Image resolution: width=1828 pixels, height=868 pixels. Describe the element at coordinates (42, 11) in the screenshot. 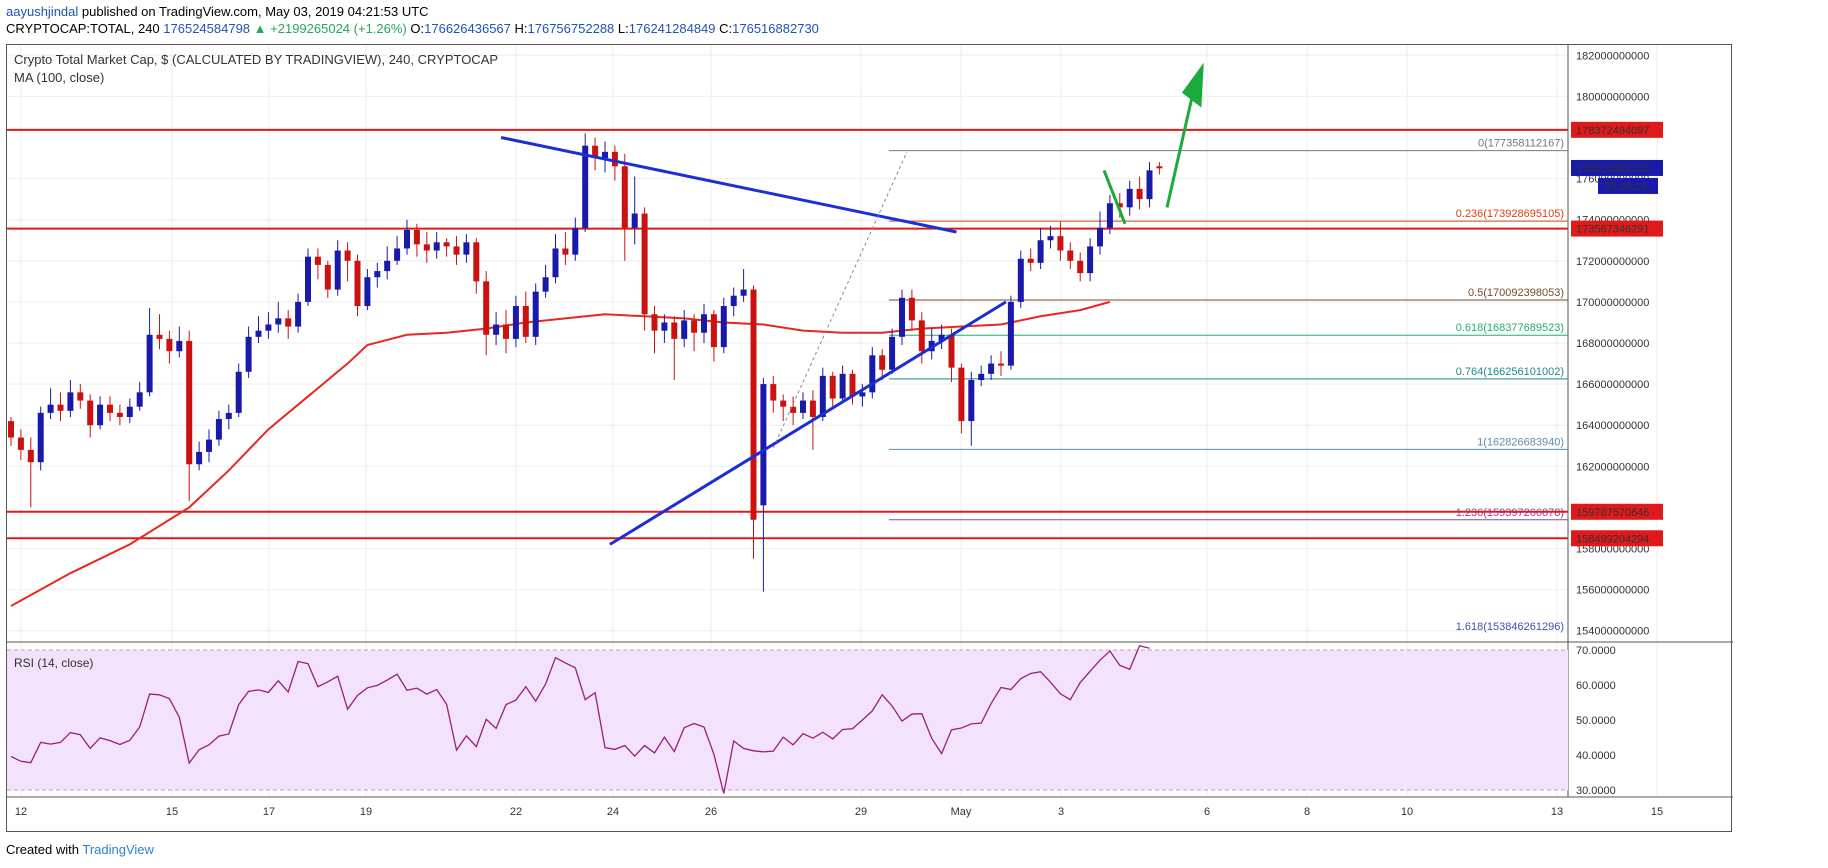

I see `author-name: aayushjindal` at that location.